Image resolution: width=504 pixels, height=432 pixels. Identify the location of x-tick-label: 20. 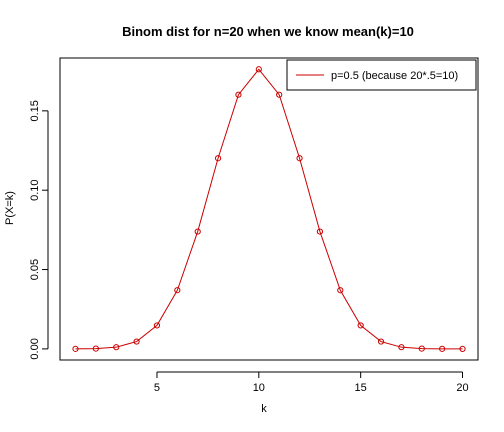
(462, 388).